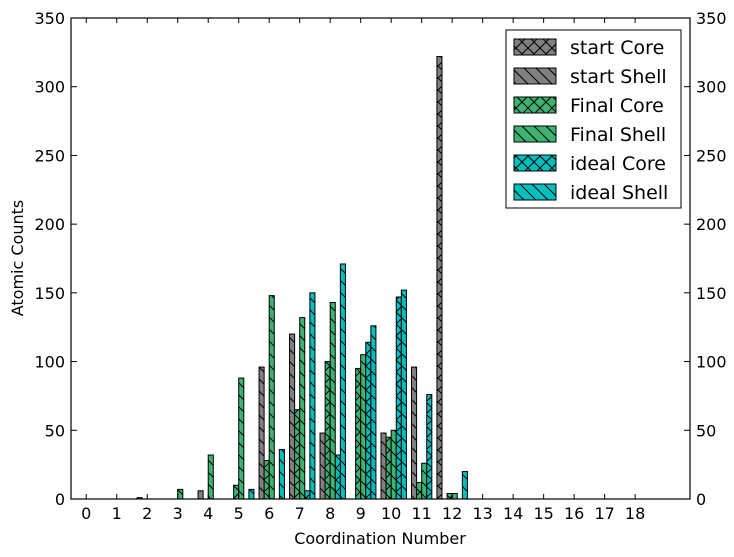 This screenshot has height=557, width=734. Describe the element at coordinates (617, 48) in the screenshot. I see `legend-label: start Core` at that location.